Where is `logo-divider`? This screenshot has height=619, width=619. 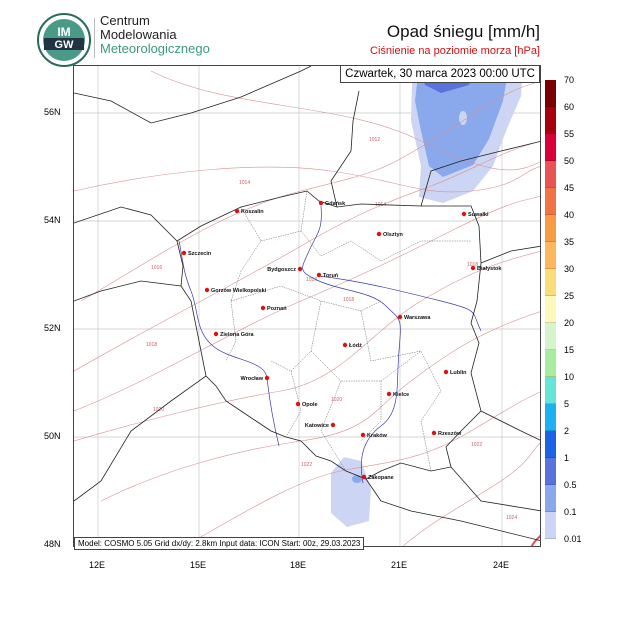 logo-divider is located at coordinates (94, 38).